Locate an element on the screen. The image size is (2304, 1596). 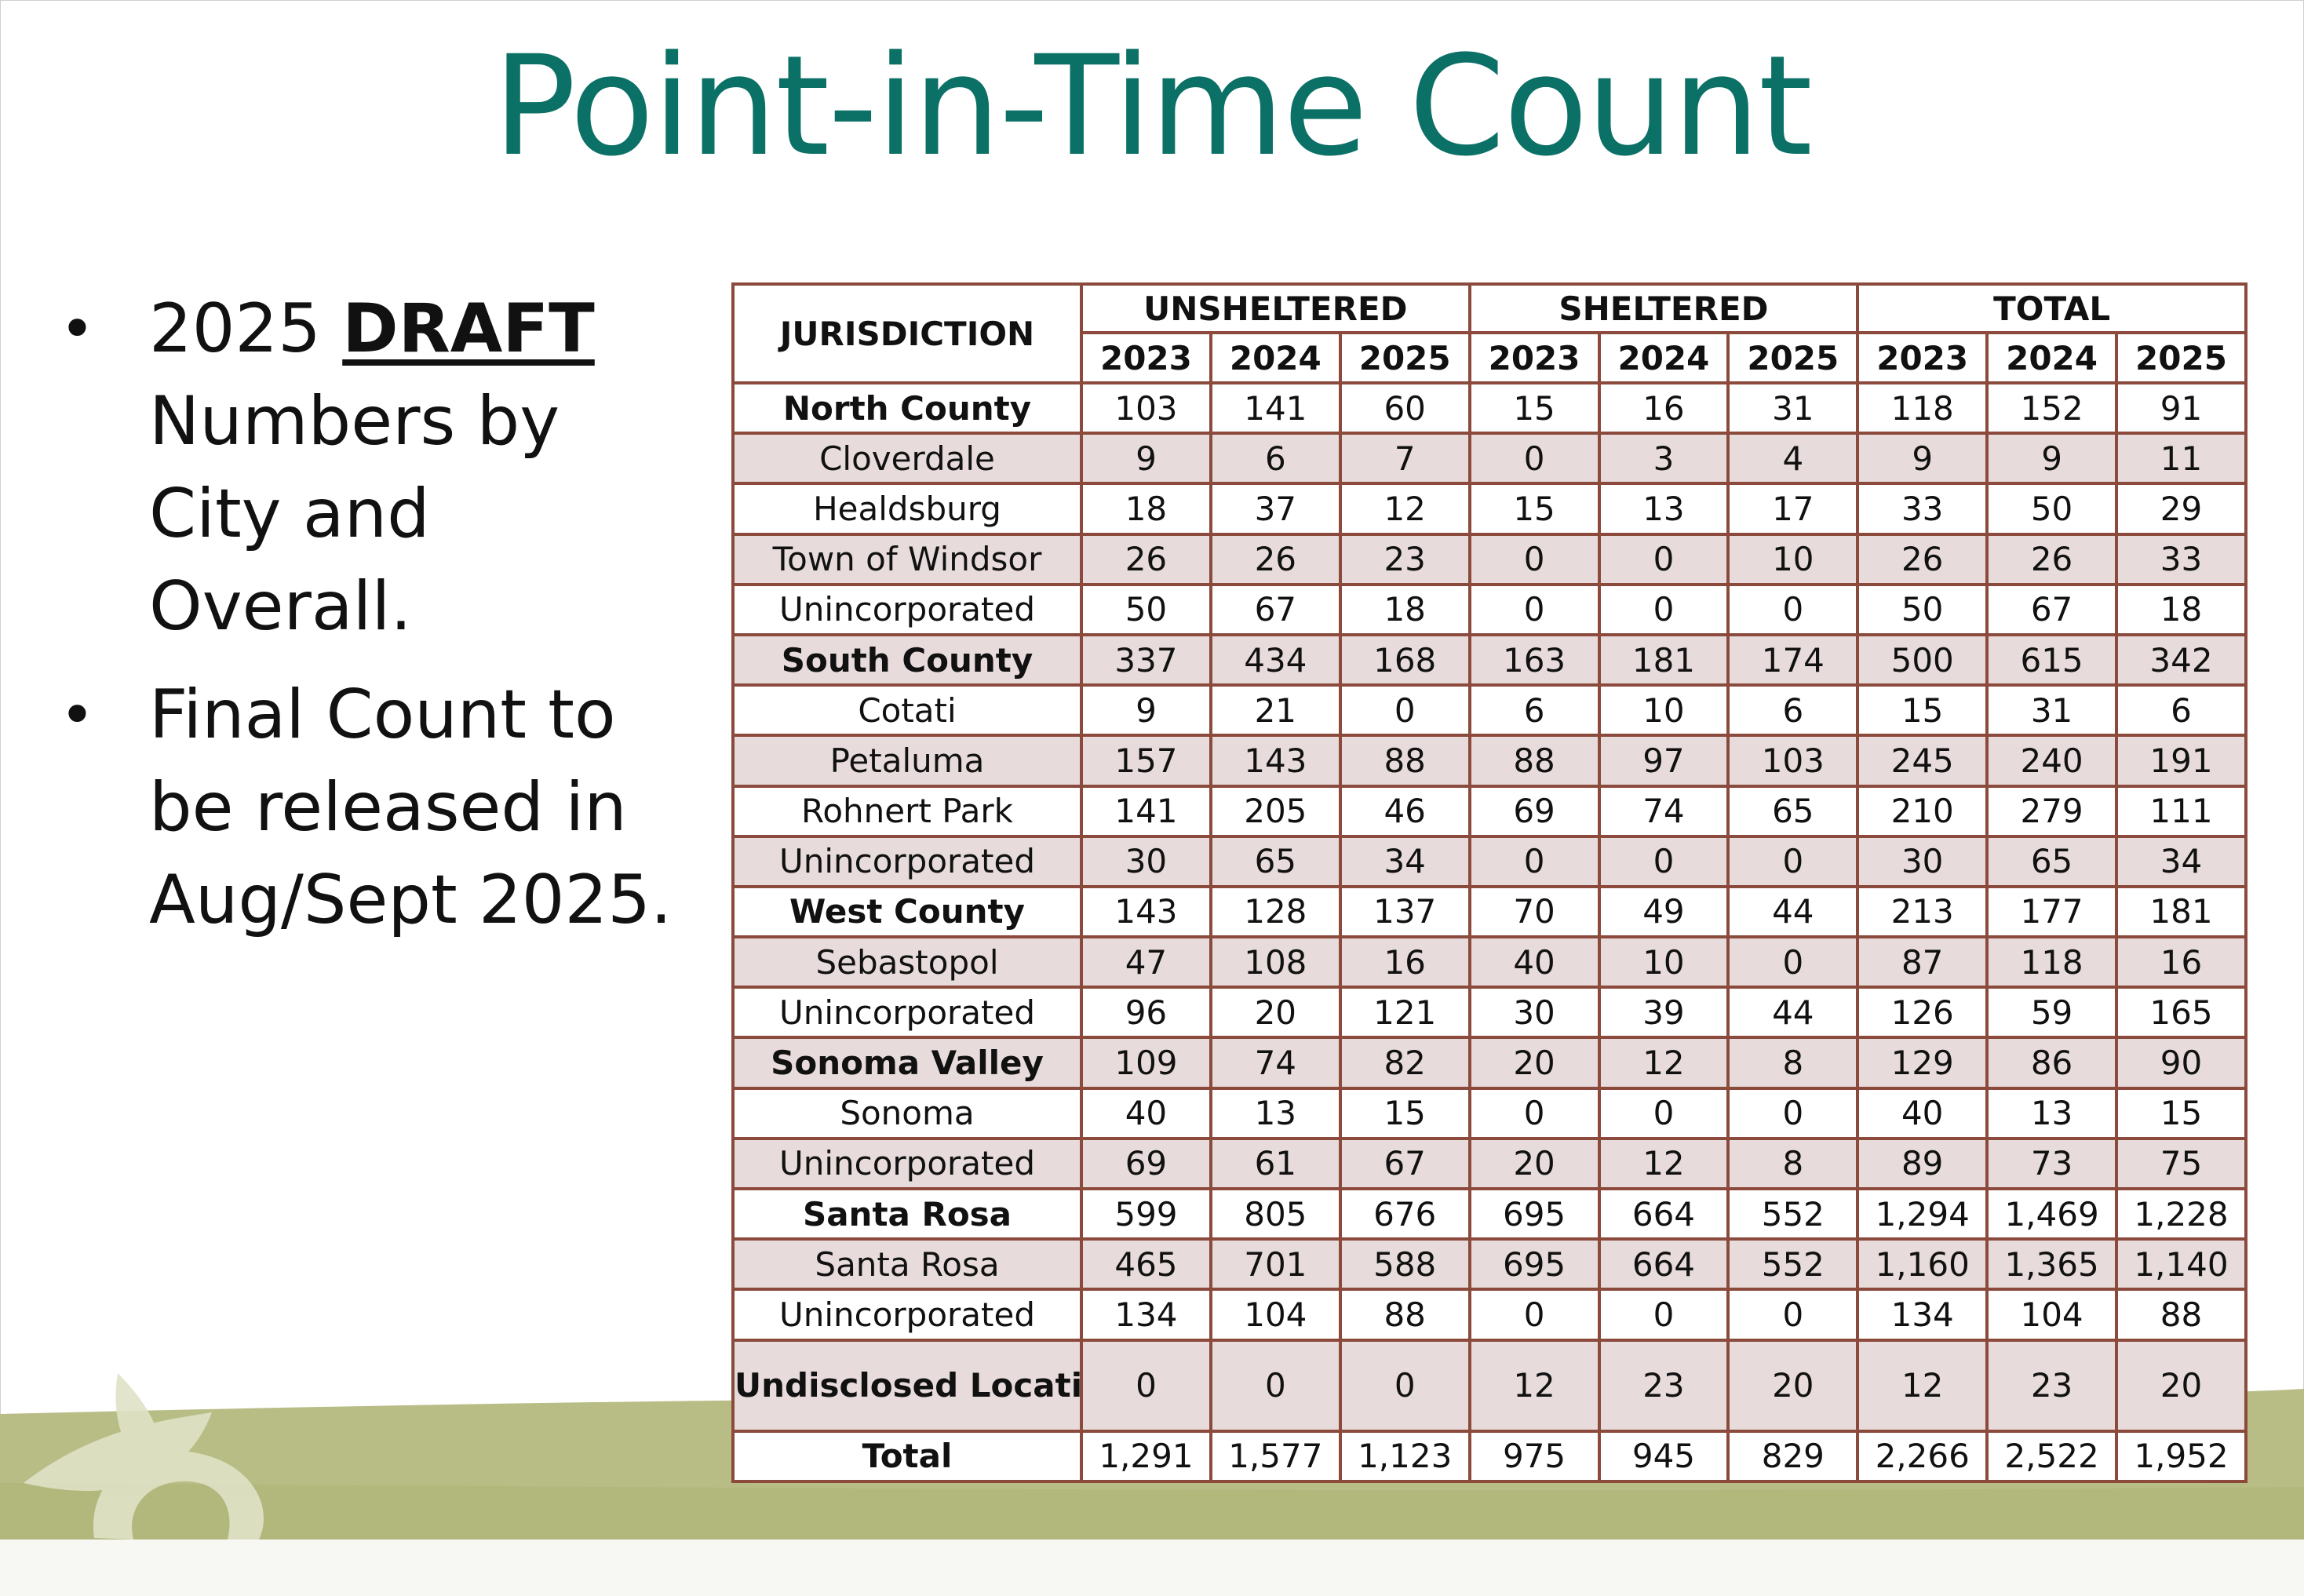
jurisdiction-name: Healdsburg is located at coordinates (907, 509).